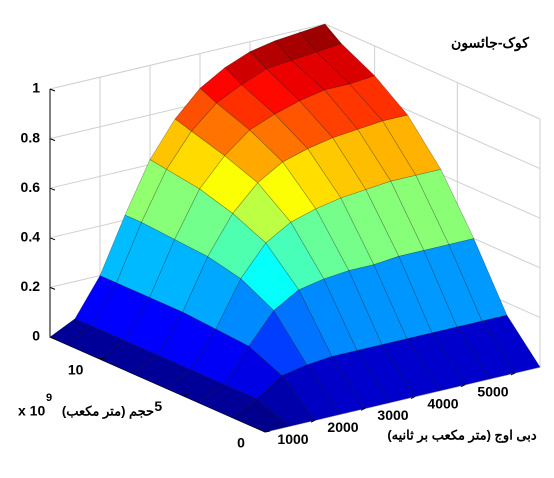  What do you see at coordinates (36, 88) in the screenshot?
I see `z-tick-label: 1` at bounding box center [36, 88].